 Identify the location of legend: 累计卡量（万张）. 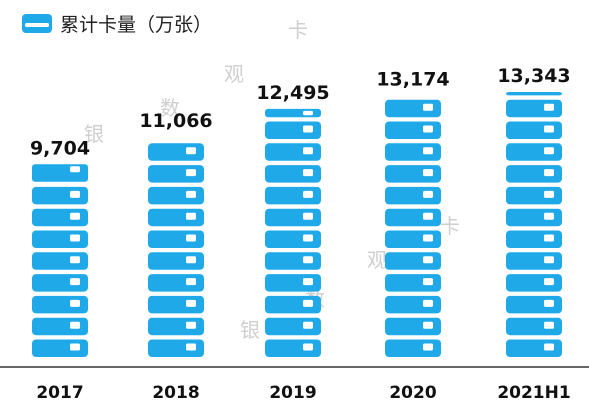
(117, 23).